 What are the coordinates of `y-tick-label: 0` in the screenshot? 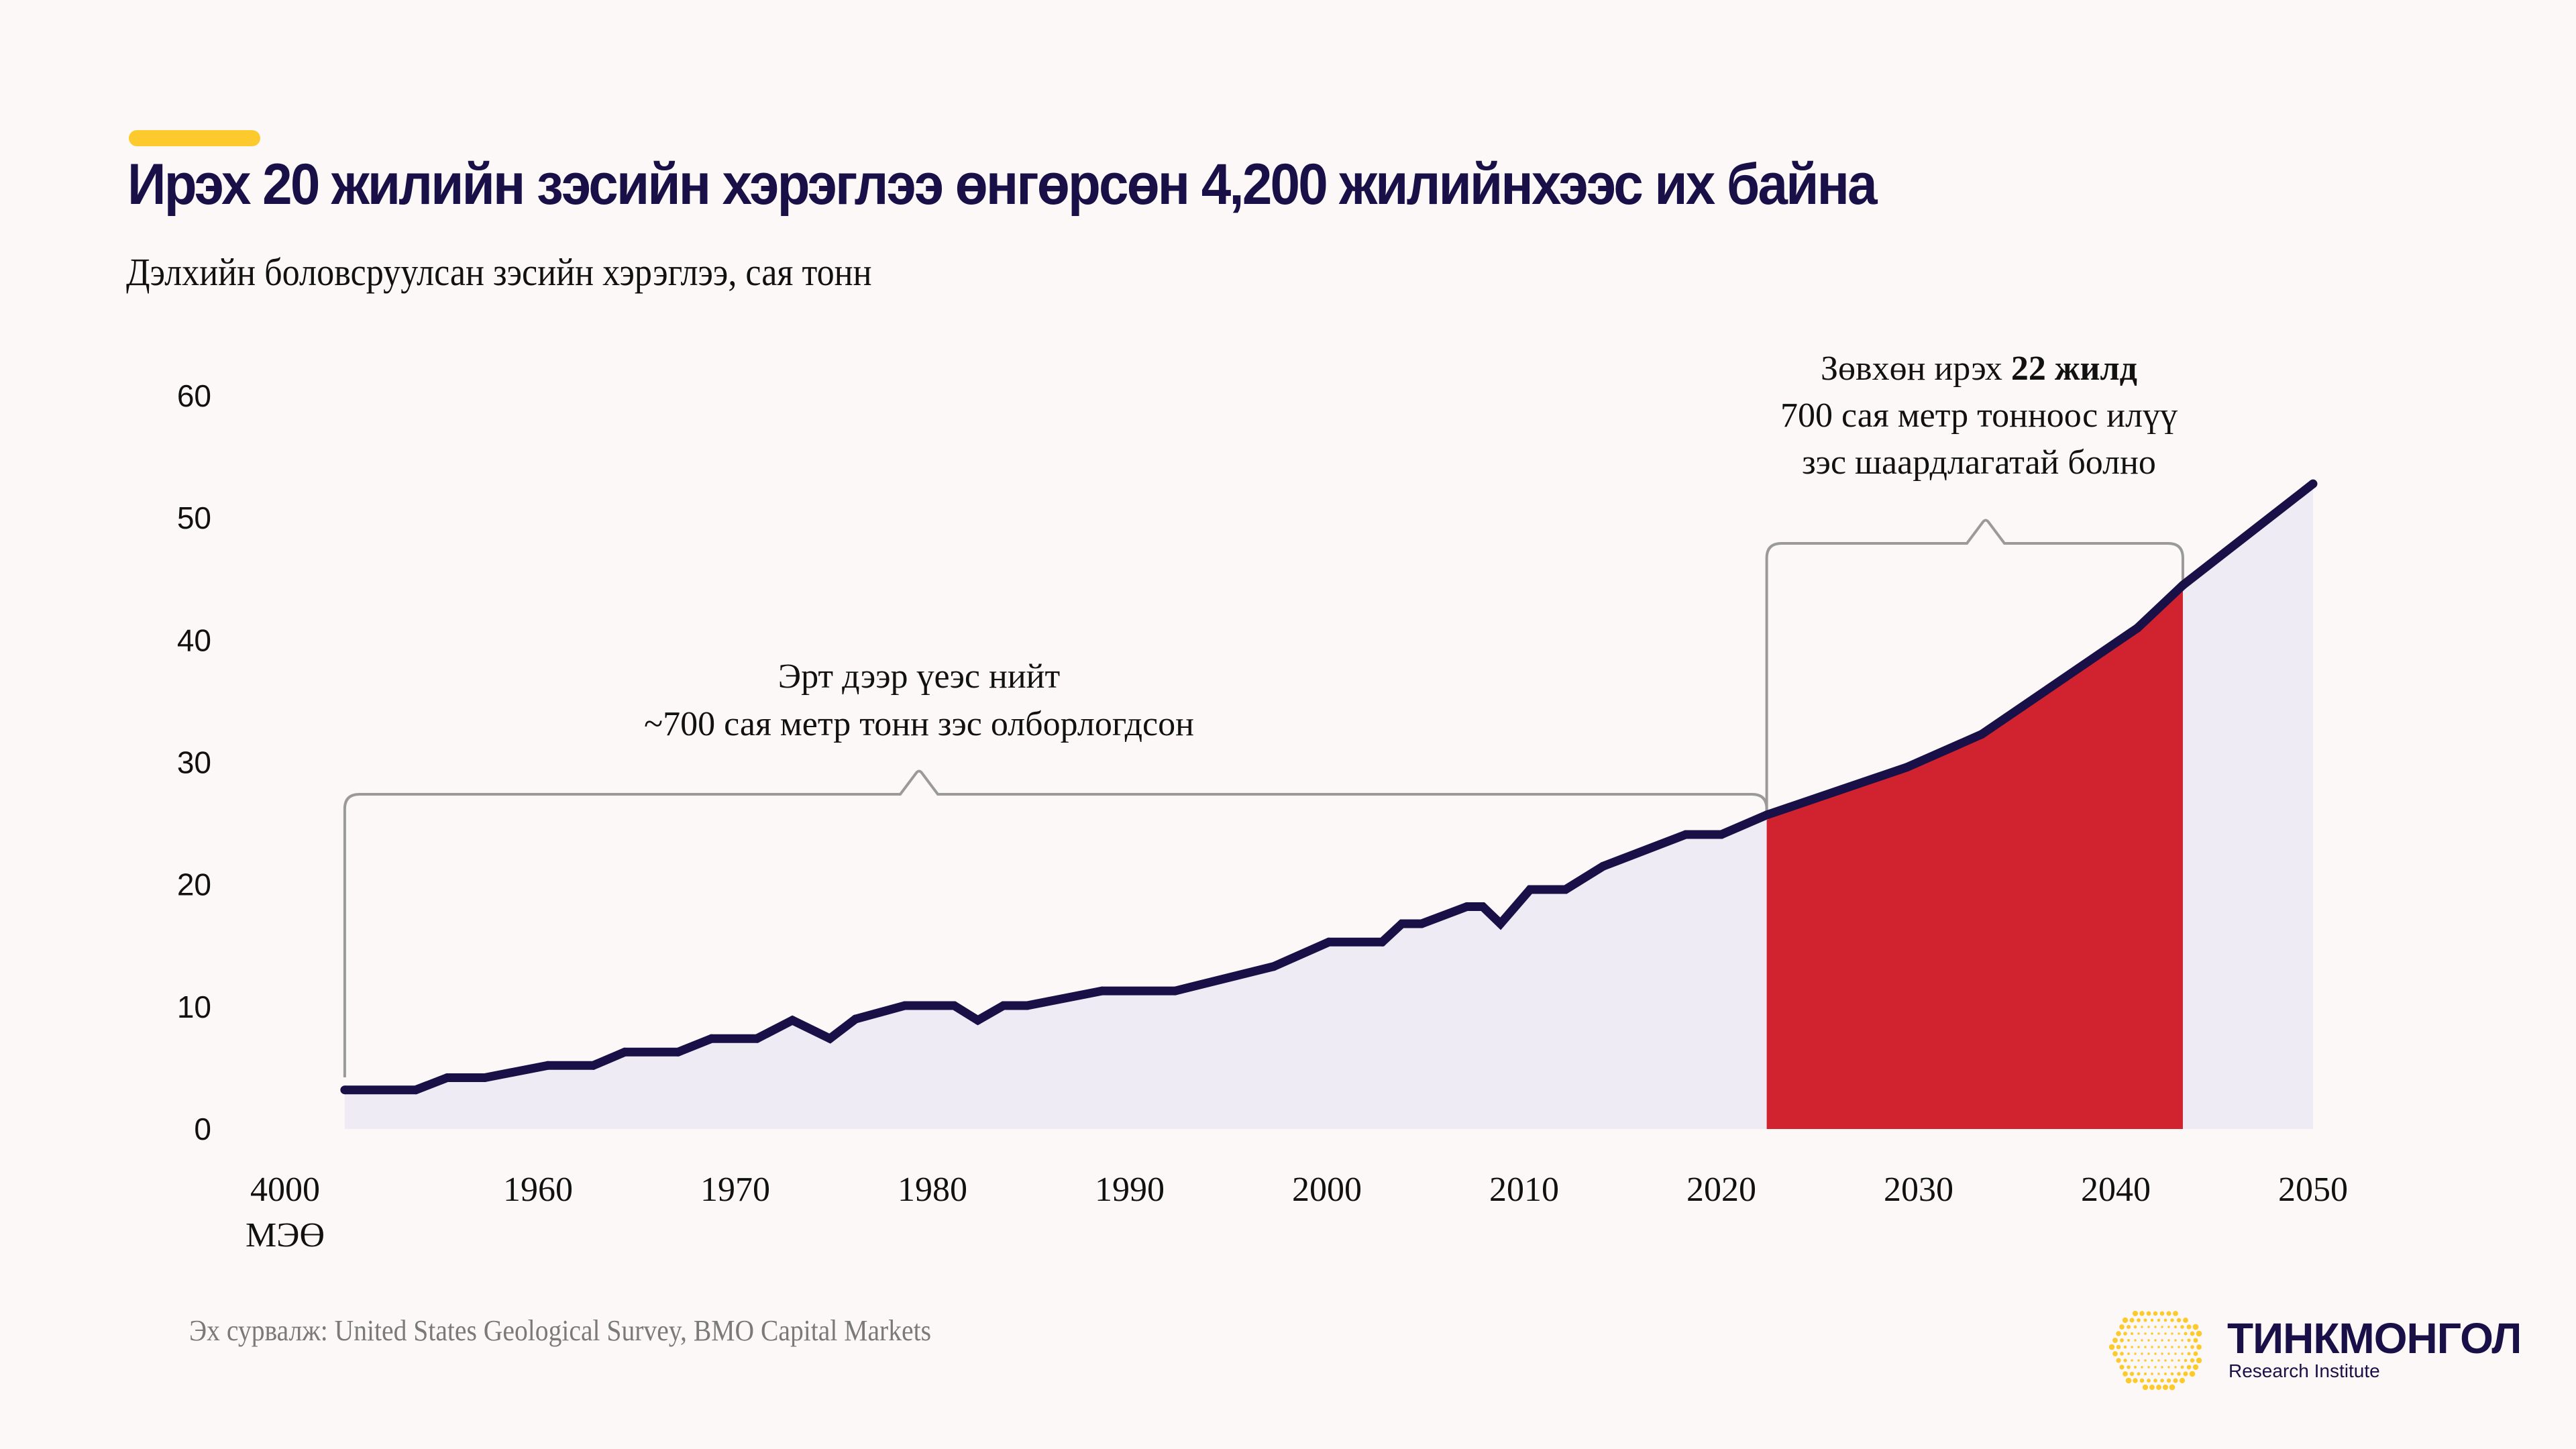 It's located at (202, 1129).